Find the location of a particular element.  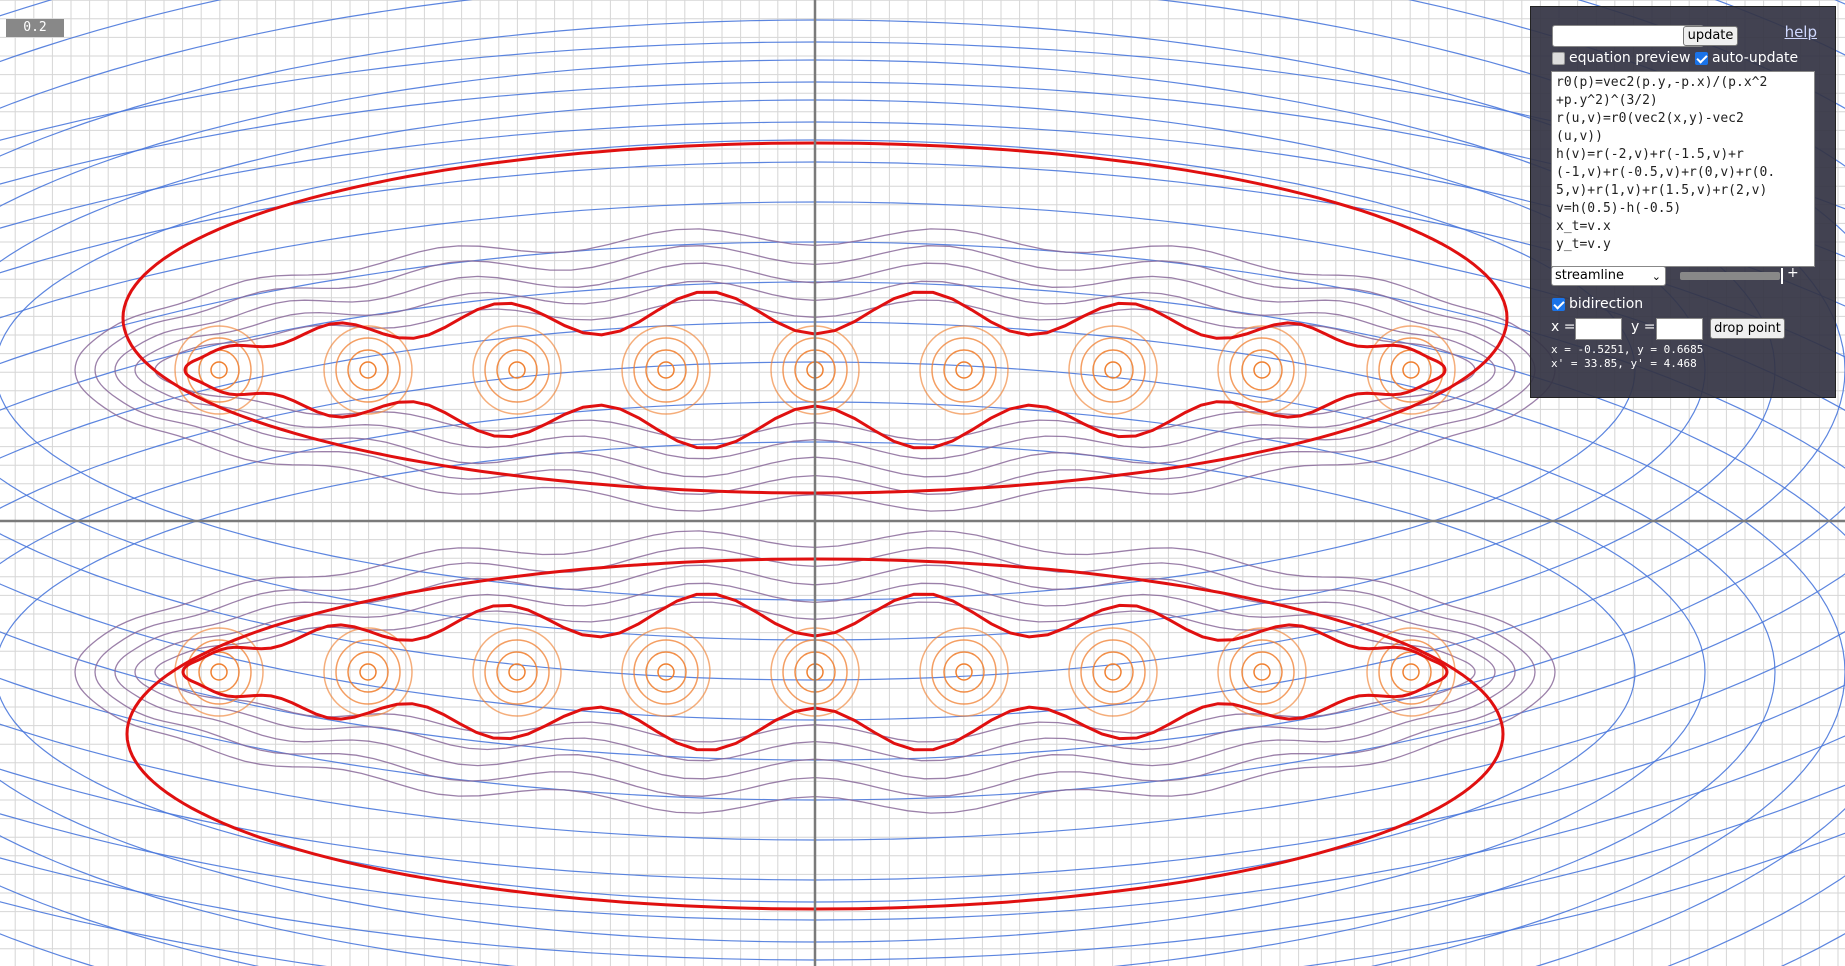

separatrix-inner-top is located at coordinates (815, 370).